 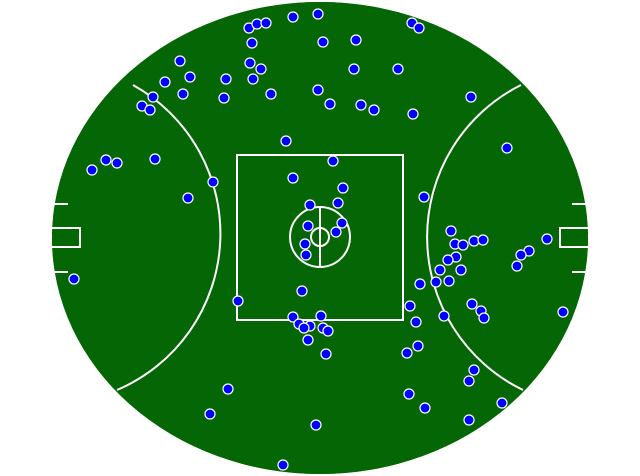 What do you see at coordinates (475, 237) in the screenshot?
I see `right-arc` at bounding box center [475, 237].